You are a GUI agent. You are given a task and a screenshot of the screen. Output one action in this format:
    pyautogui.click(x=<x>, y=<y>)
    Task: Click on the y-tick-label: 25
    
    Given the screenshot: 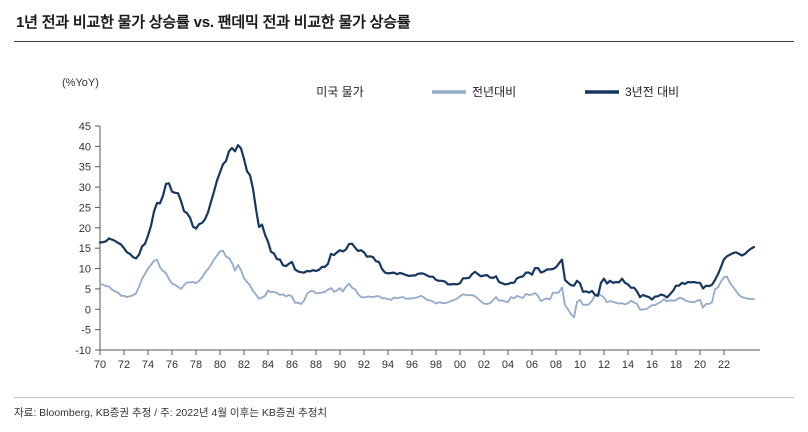 What is the action you would take?
    pyautogui.click(x=85, y=208)
    